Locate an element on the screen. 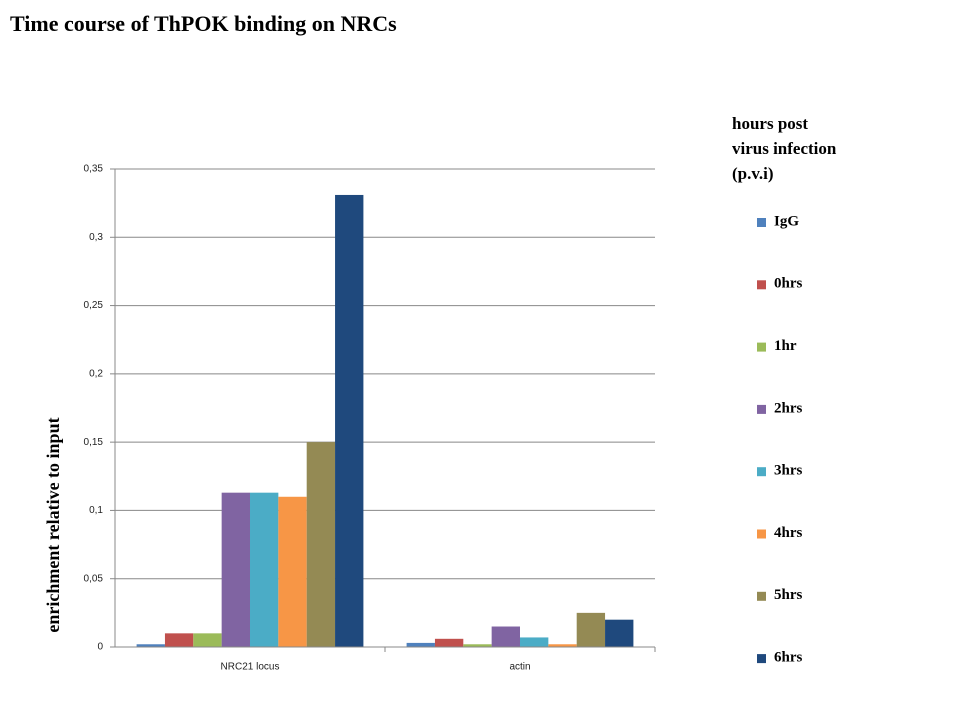 The height and width of the screenshot is (720, 960). y-tick-label: 0,05 is located at coordinates (94, 578).